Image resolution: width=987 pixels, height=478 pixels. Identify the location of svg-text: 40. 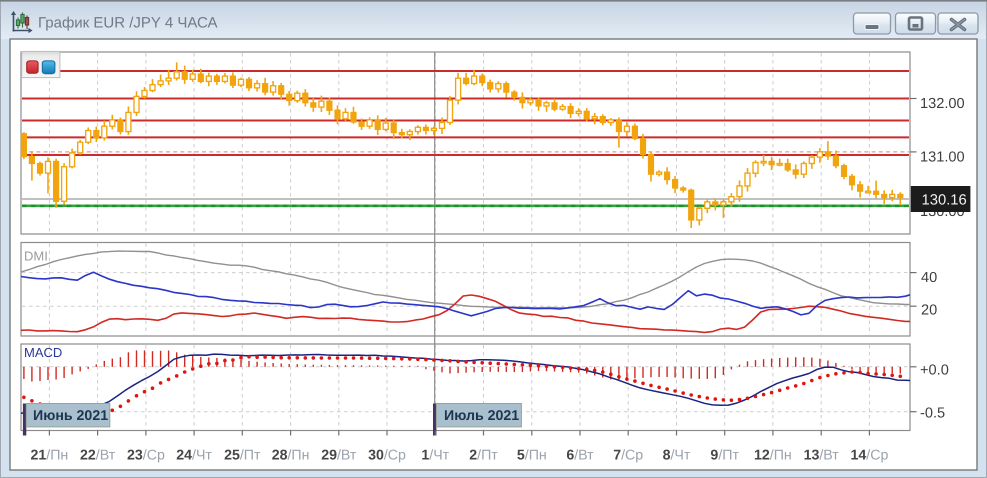
(929, 278).